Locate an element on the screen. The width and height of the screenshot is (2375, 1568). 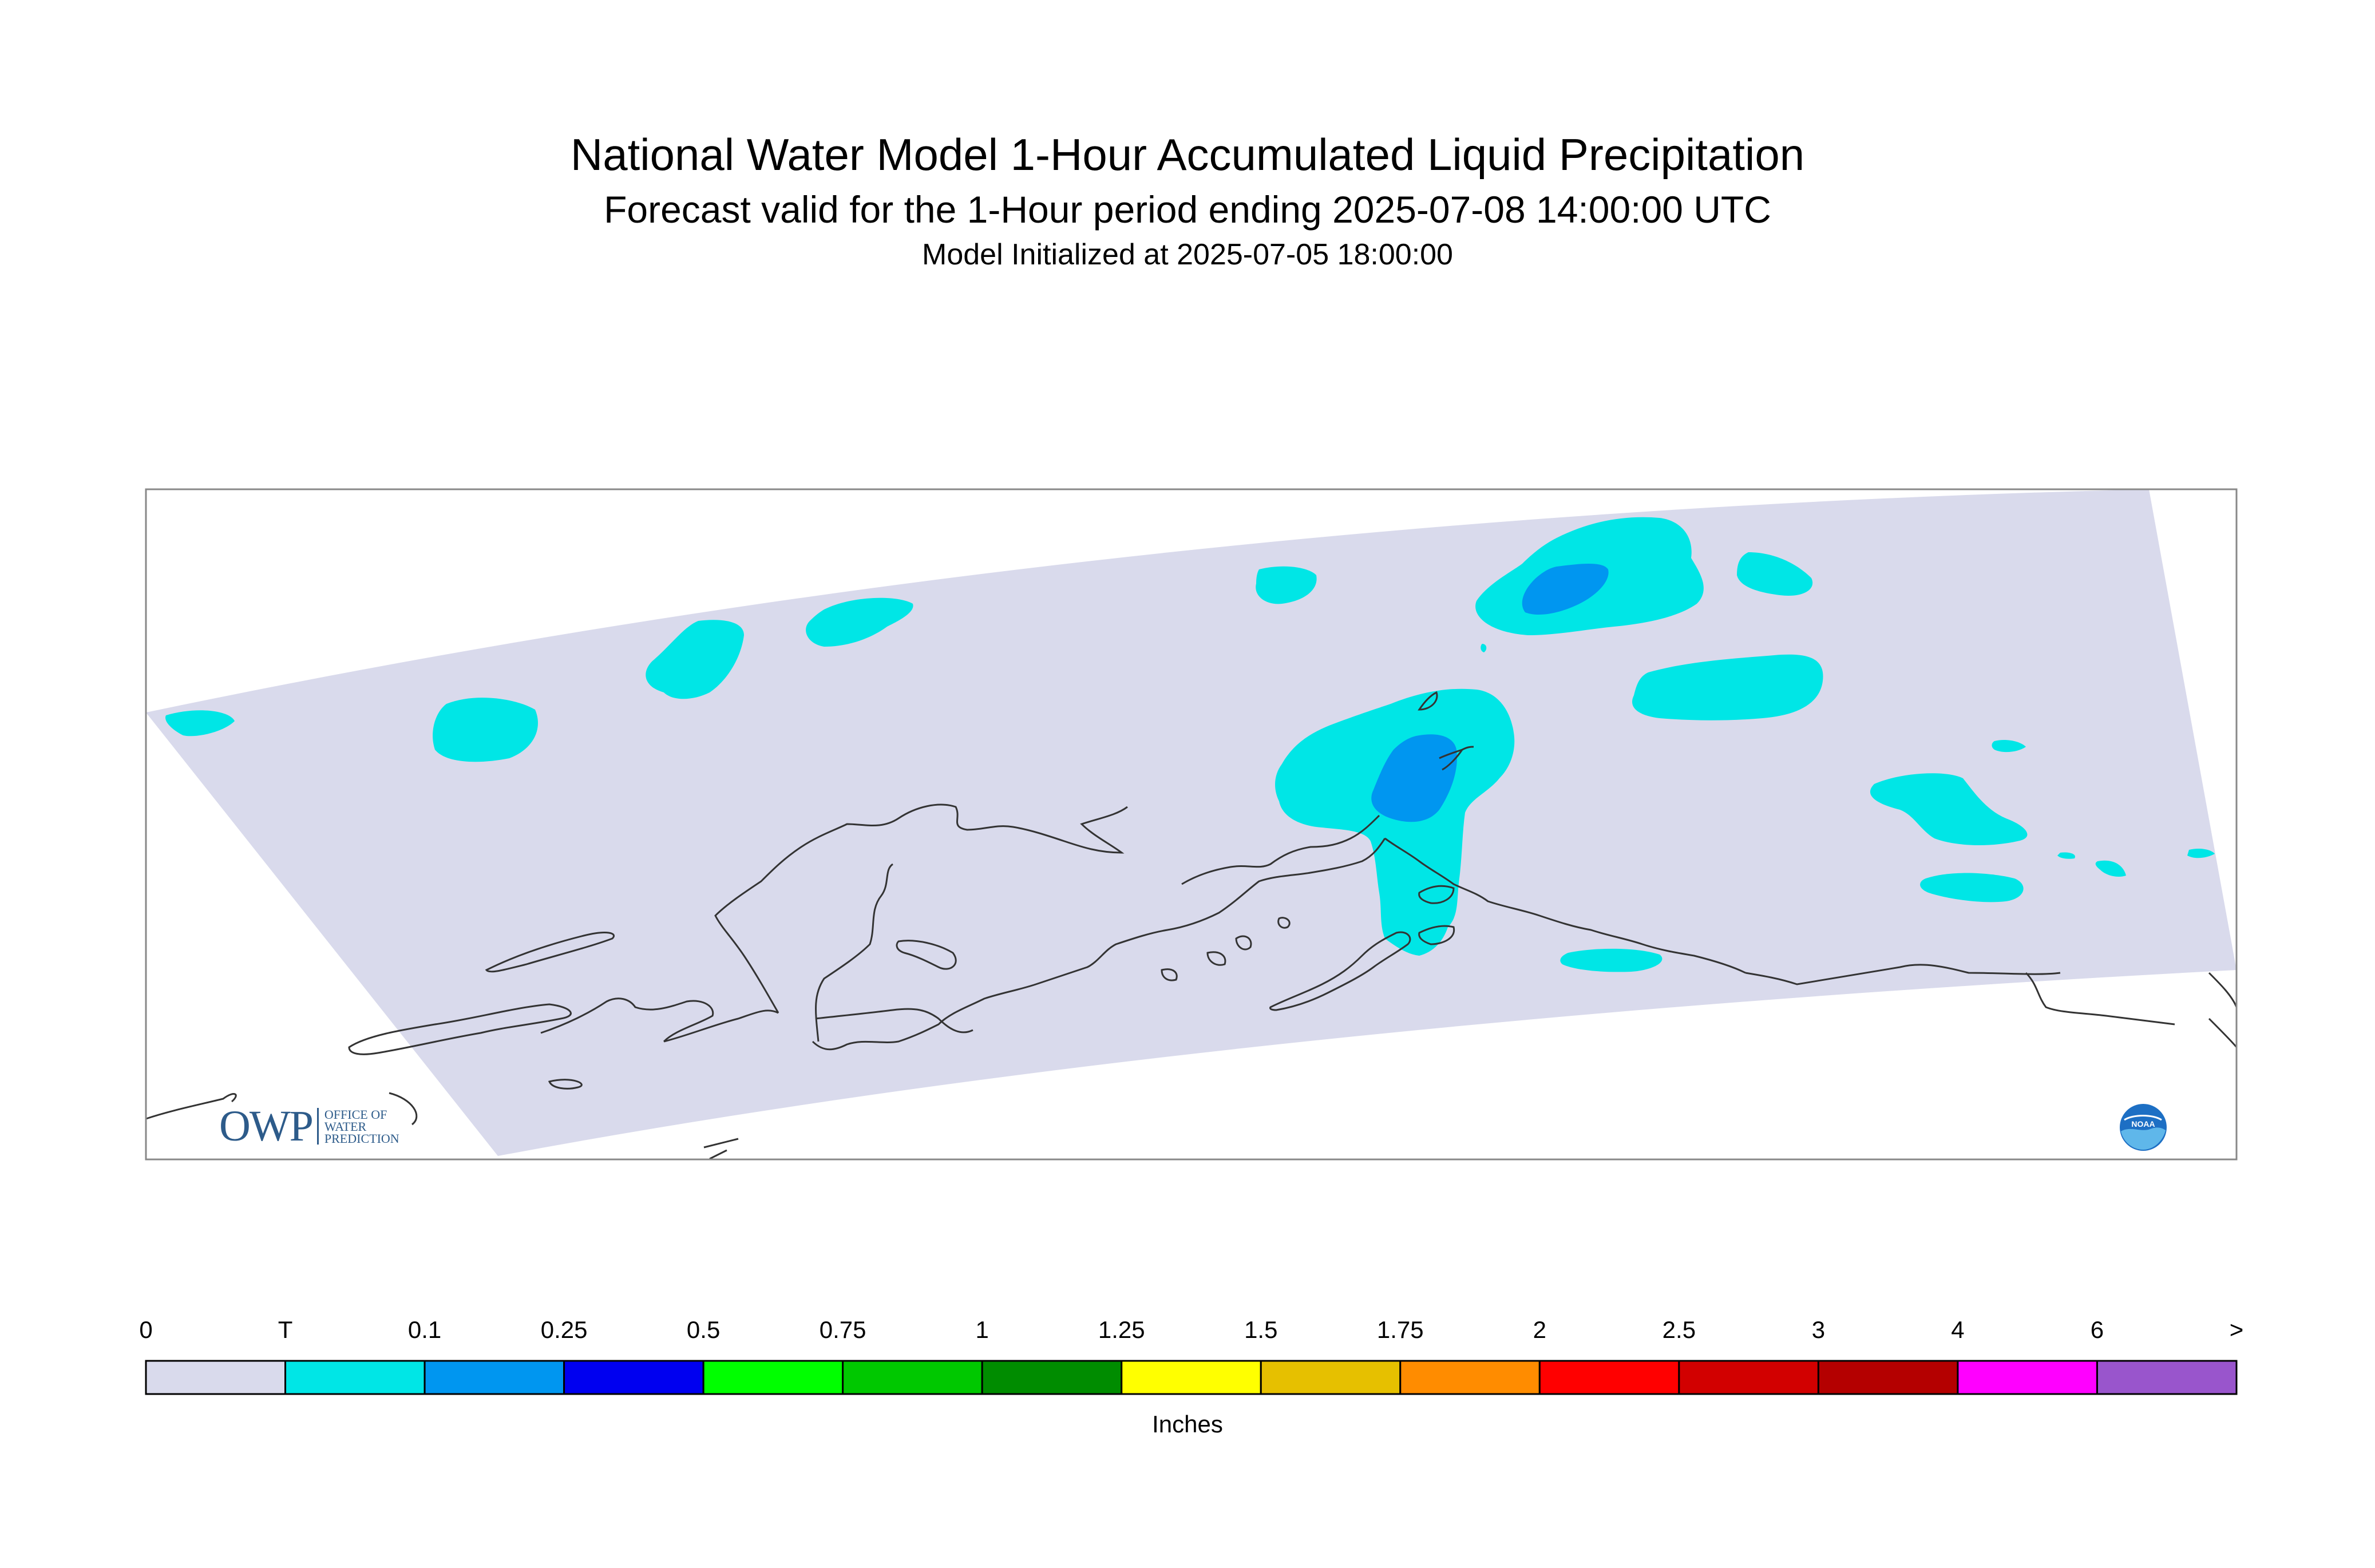
legend-label: 2.5 is located at coordinates (1679, 1329).